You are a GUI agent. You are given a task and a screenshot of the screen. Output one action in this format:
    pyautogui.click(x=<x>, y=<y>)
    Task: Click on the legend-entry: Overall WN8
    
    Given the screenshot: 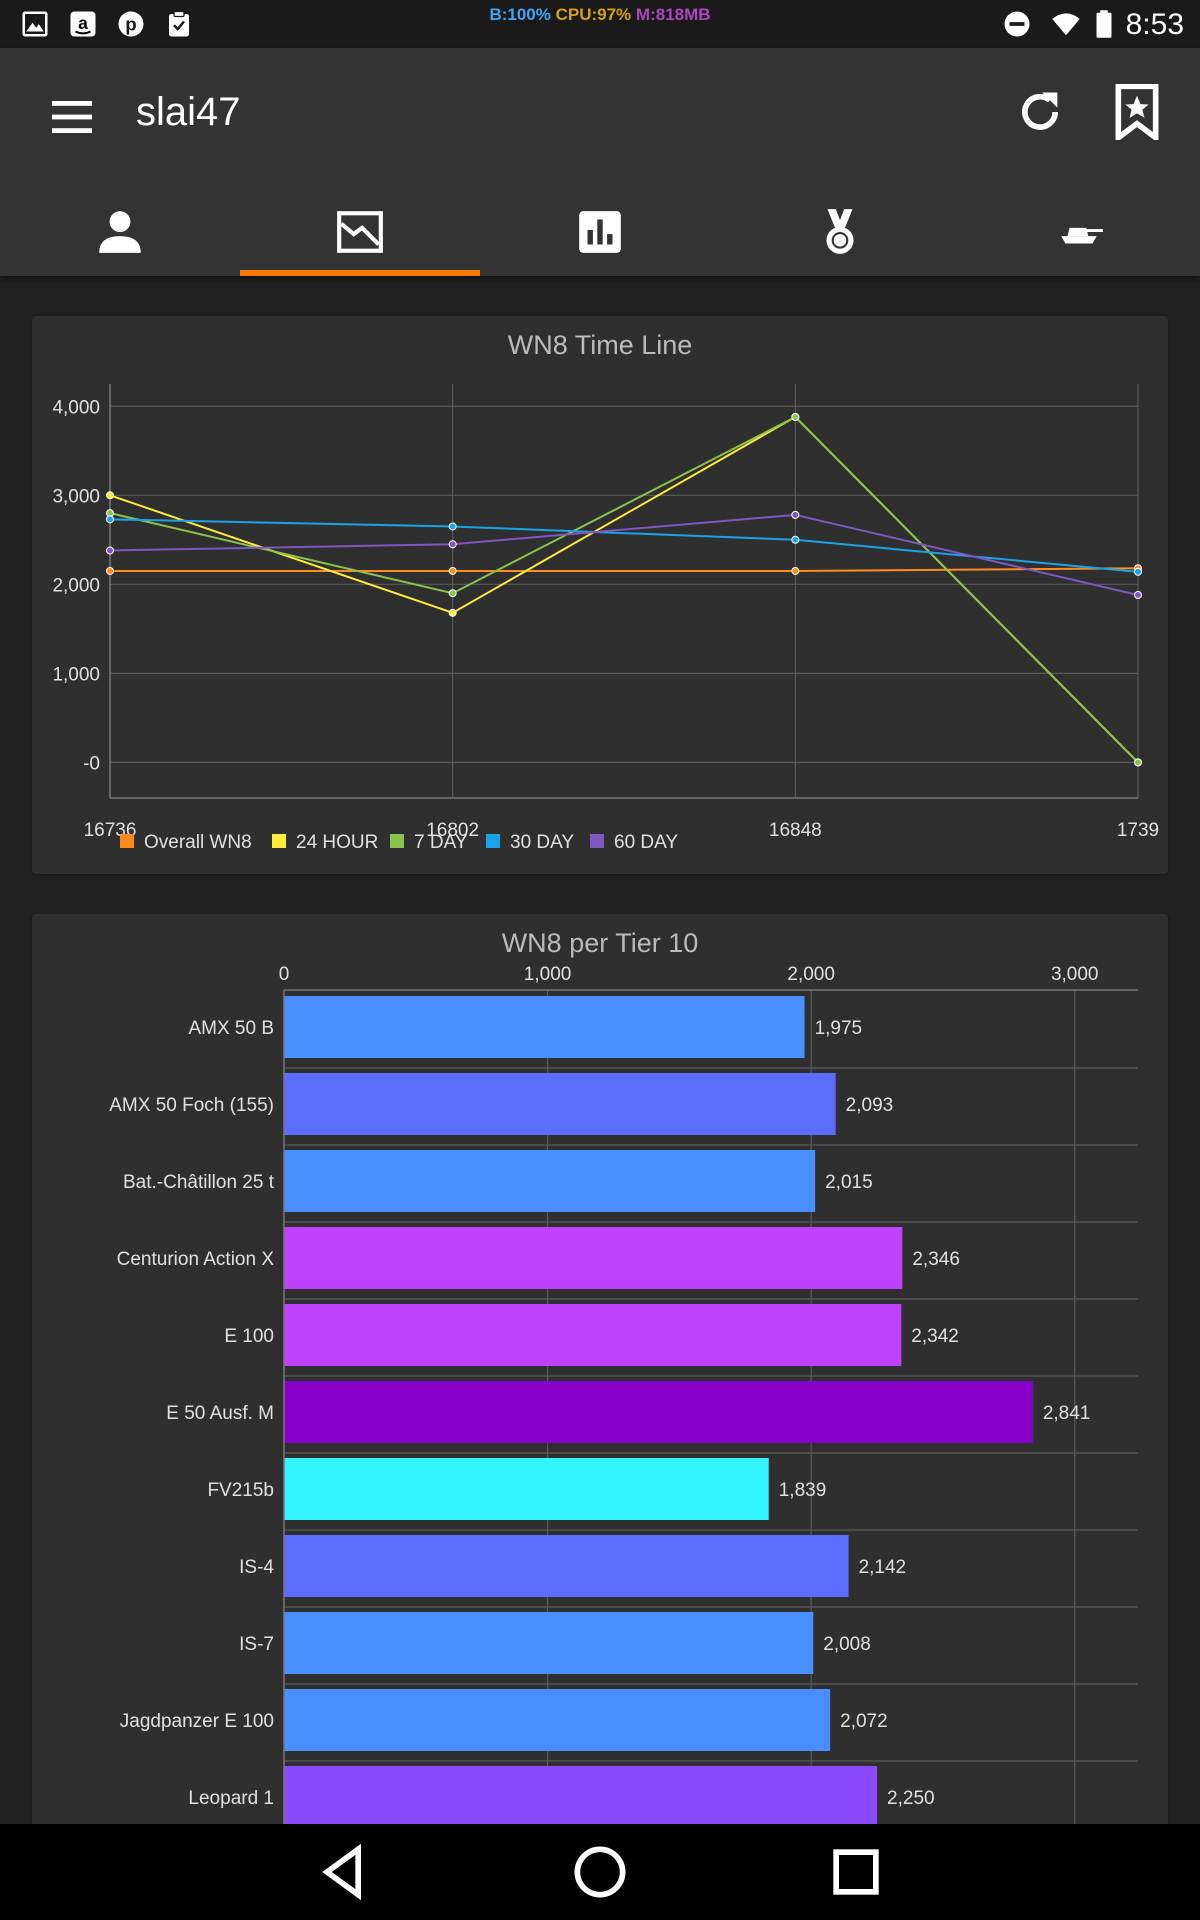 What is the action you would take?
    pyautogui.click(x=198, y=842)
    